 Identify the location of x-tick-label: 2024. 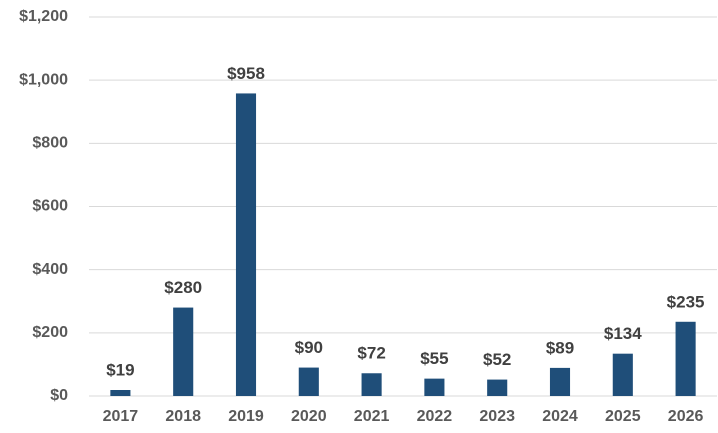
(560, 416).